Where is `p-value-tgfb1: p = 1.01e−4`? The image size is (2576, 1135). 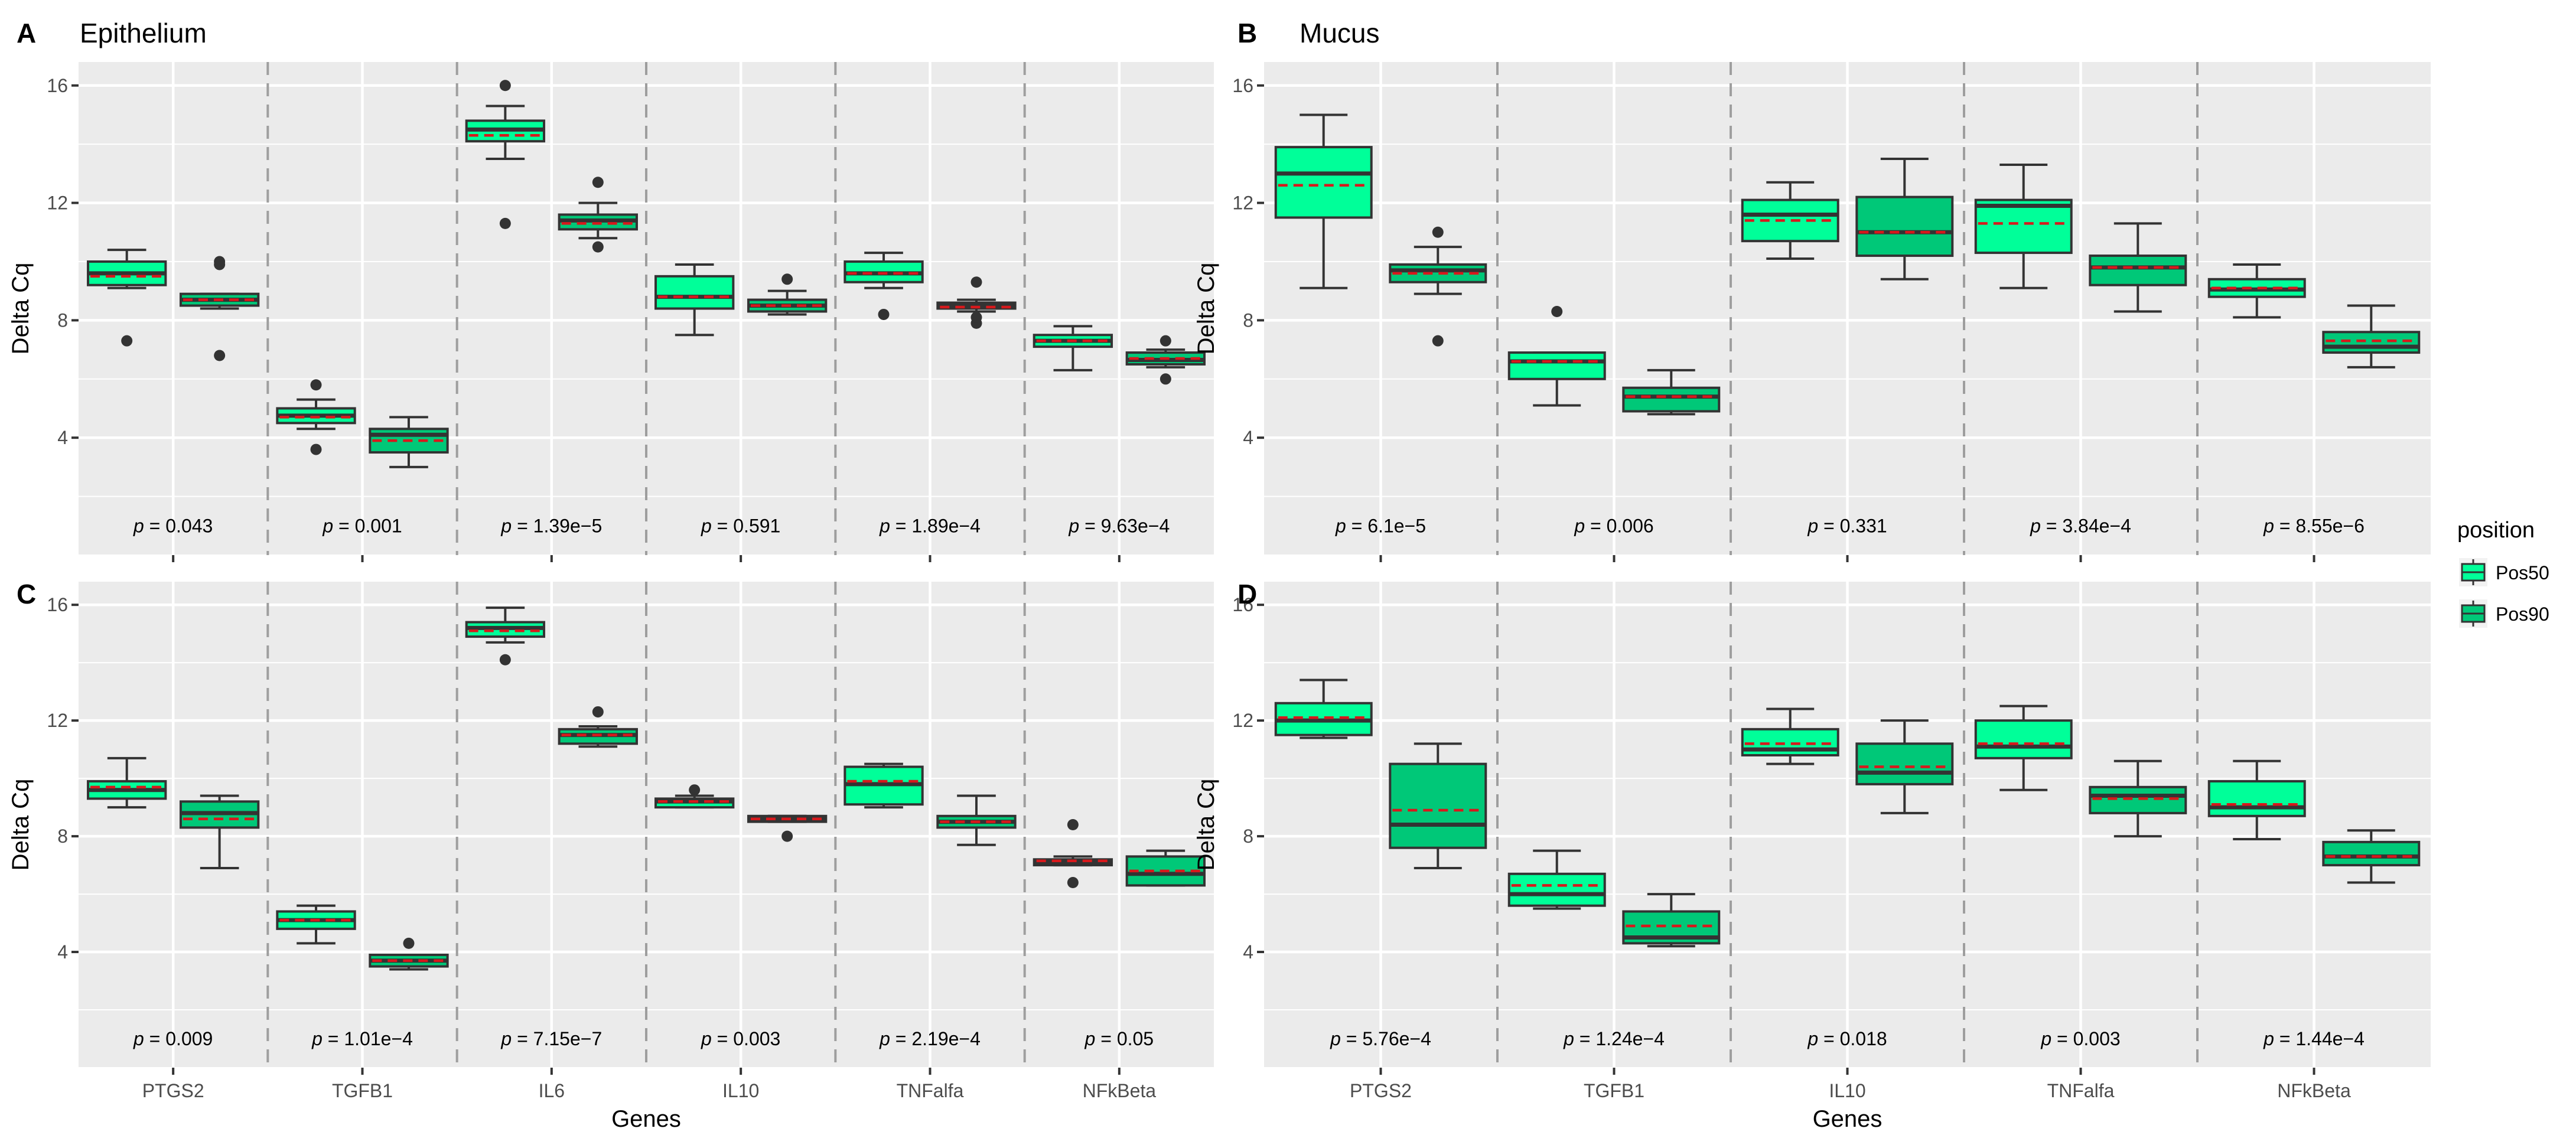
p-value-tgfb1: p = 1.01e−4 is located at coordinates (362, 1038).